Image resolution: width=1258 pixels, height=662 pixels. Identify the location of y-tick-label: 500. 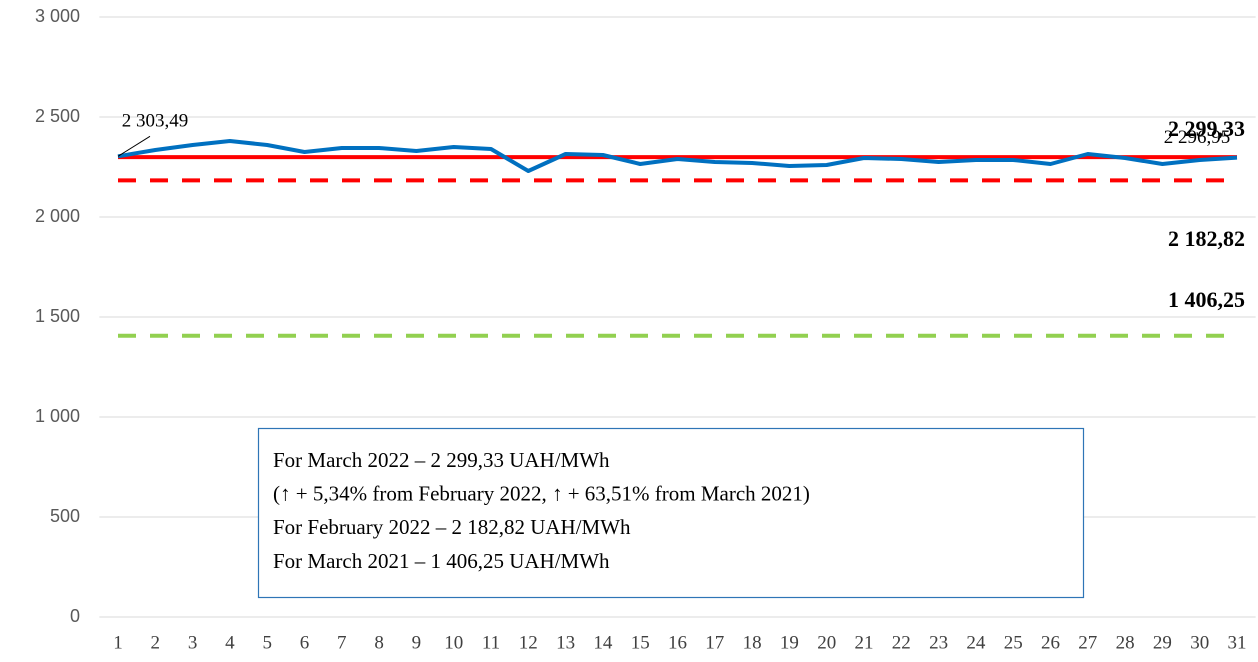
(65, 516).